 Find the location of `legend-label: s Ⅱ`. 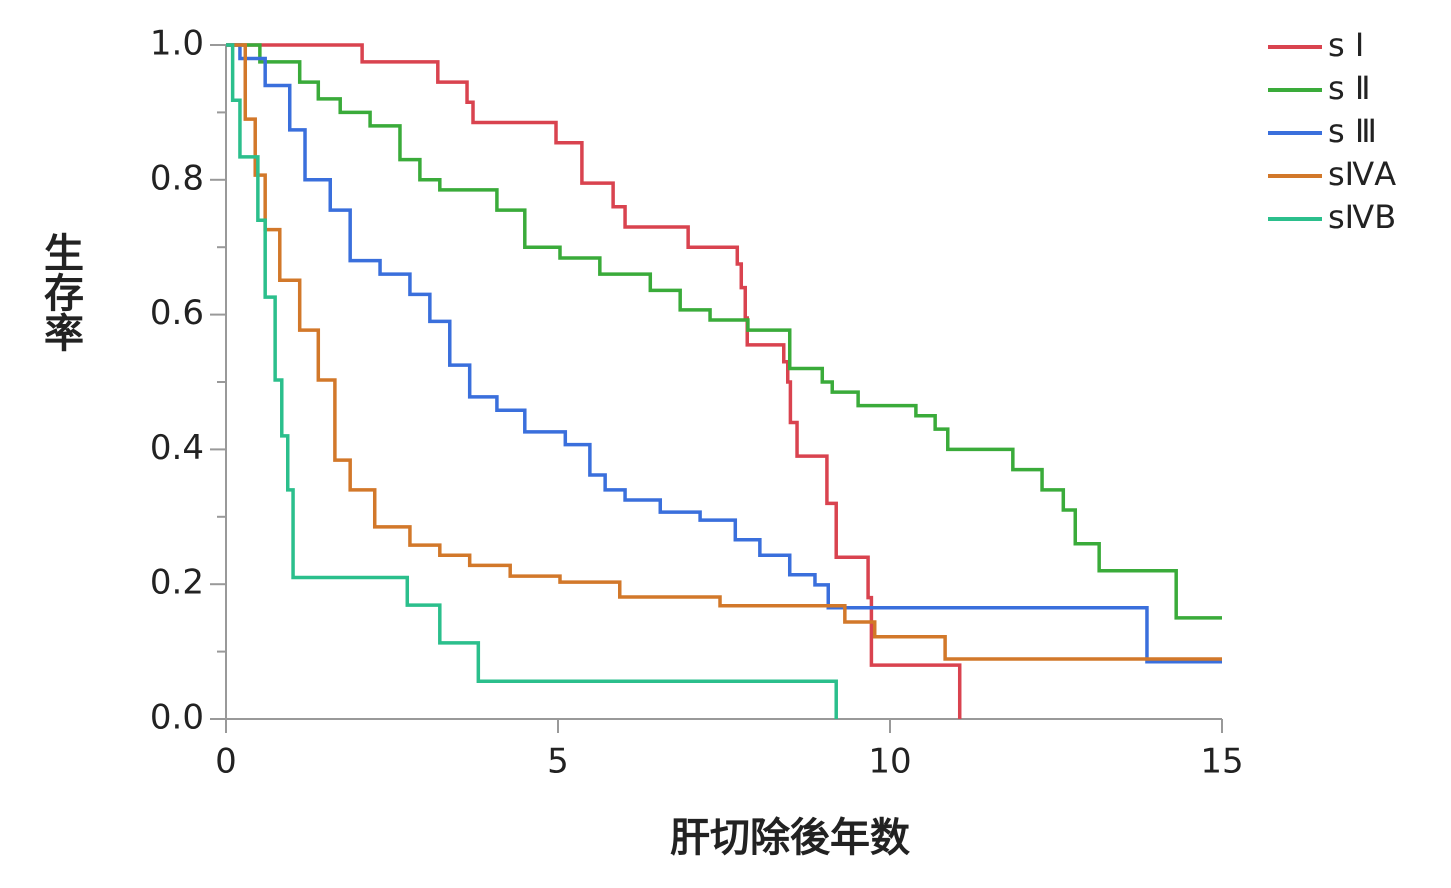

legend-label: s Ⅱ is located at coordinates (1349, 88).